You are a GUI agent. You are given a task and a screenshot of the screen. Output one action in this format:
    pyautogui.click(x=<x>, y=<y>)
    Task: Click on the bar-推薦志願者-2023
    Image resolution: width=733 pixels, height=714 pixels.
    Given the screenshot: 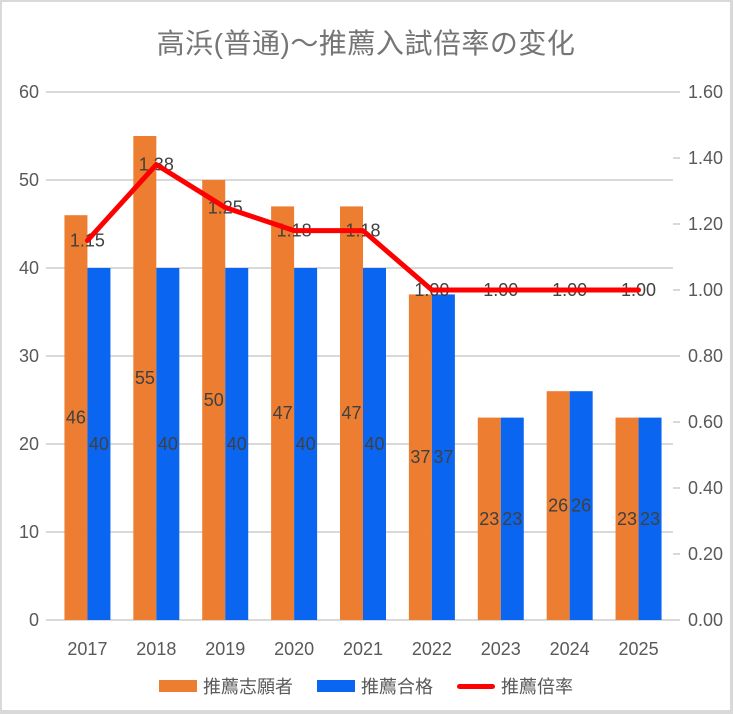 What is the action you would take?
    pyautogui.click(x=489, y=518)
    